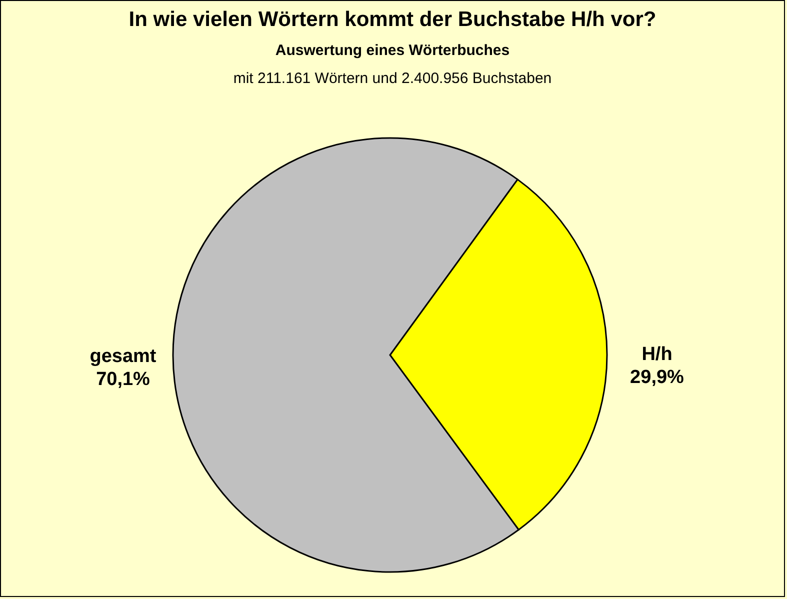 Image resolution: width=787 pixels, height=599 pixels. What do you see at coordinates (123, 379) in the screenshot?
I see `data-label: 70,1%` at bounding box center [123, 379].